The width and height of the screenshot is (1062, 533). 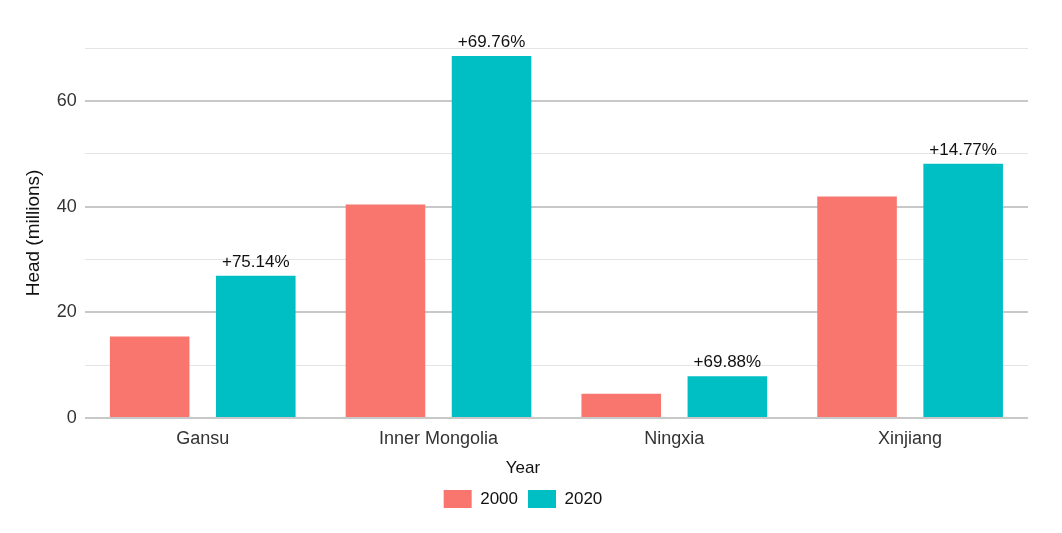 I want to click on legend-title: Year, so click(x=523, y=467).